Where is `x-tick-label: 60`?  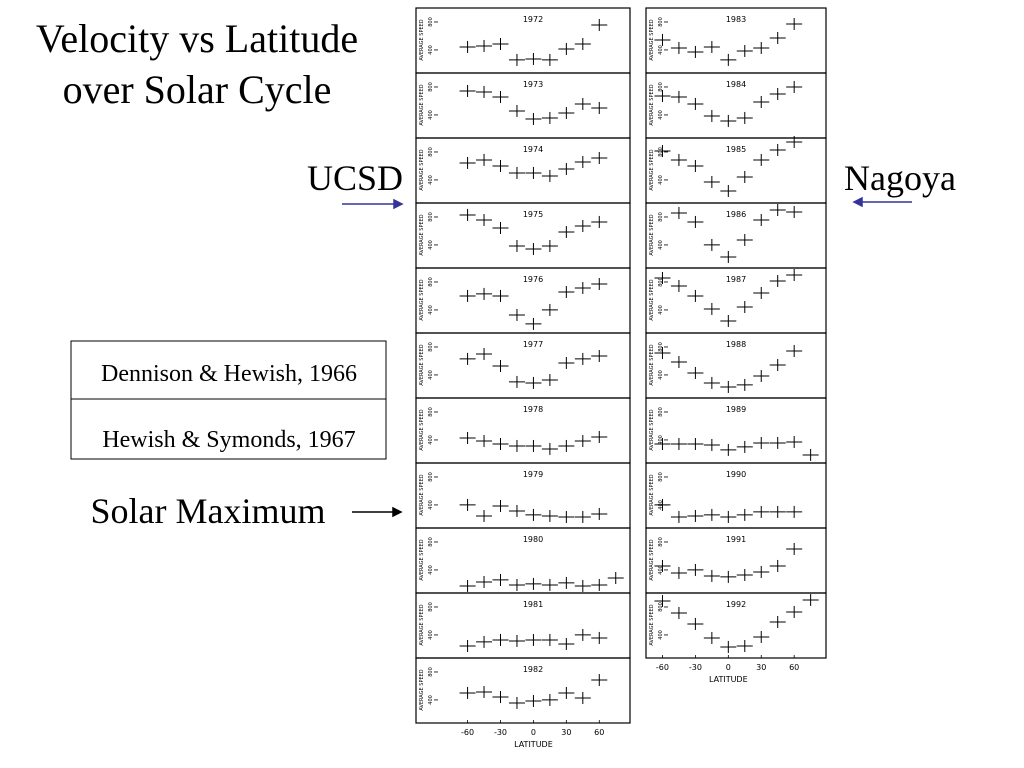 x-tick-label: 60 is located at coordinates (794, 667).